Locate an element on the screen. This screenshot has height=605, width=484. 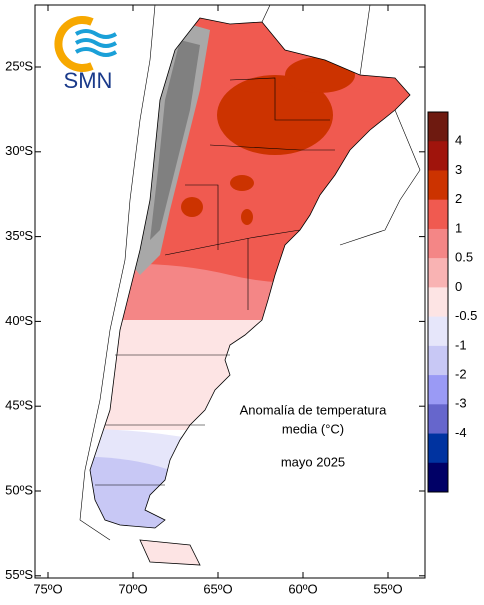
latitude-label: 30ºS is located at coordinates (19, 150).